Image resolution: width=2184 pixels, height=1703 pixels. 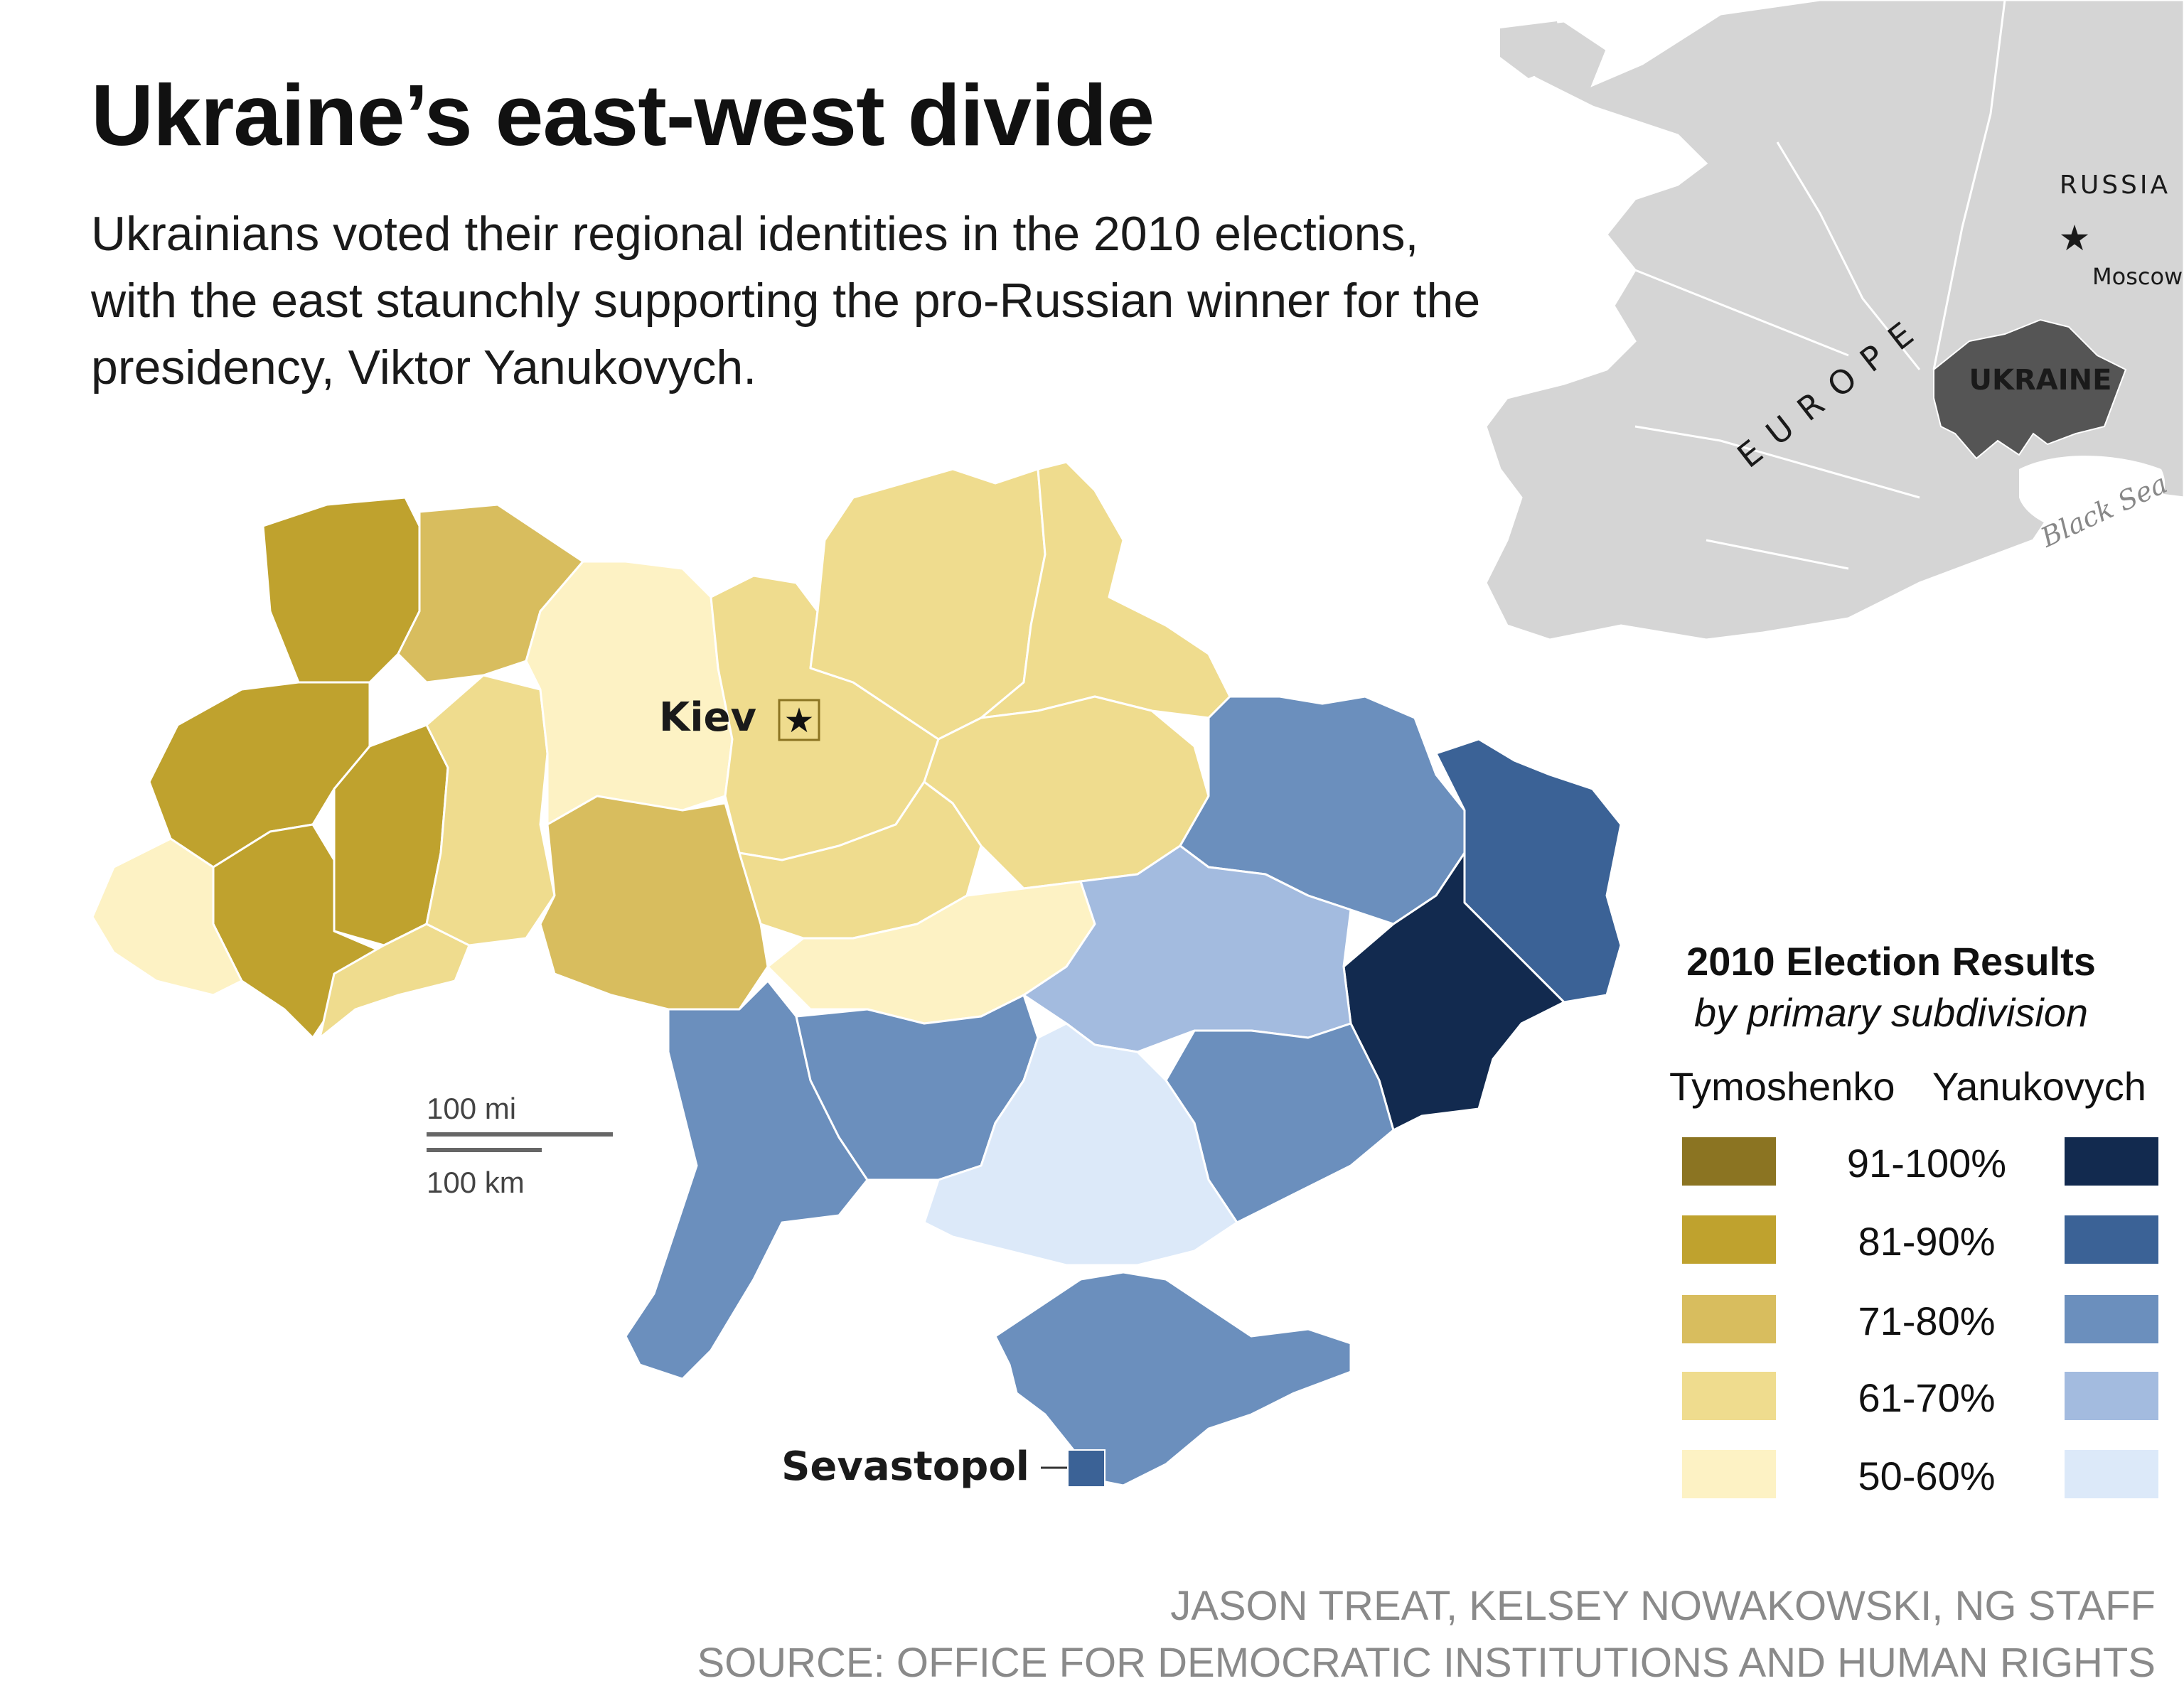 What do you see at coordinates (1173, 1379) in the screenshot?
I see `region-crimea` at bounding box center [1173, 1379].